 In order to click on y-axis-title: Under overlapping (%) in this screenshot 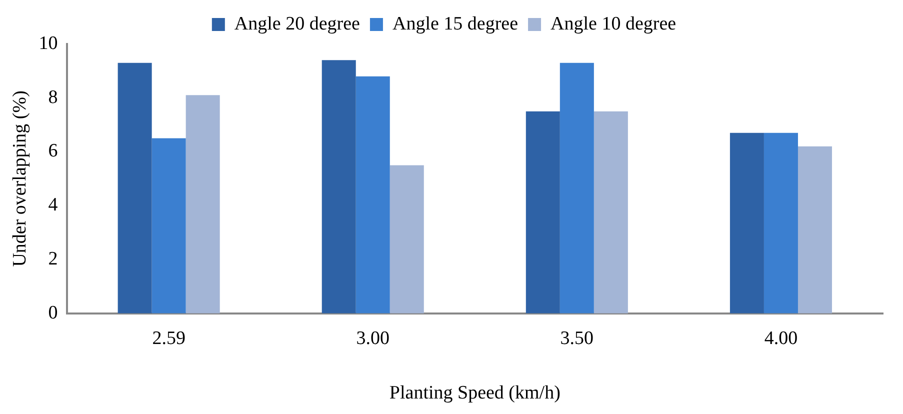, I will do `click(19, 178)`.